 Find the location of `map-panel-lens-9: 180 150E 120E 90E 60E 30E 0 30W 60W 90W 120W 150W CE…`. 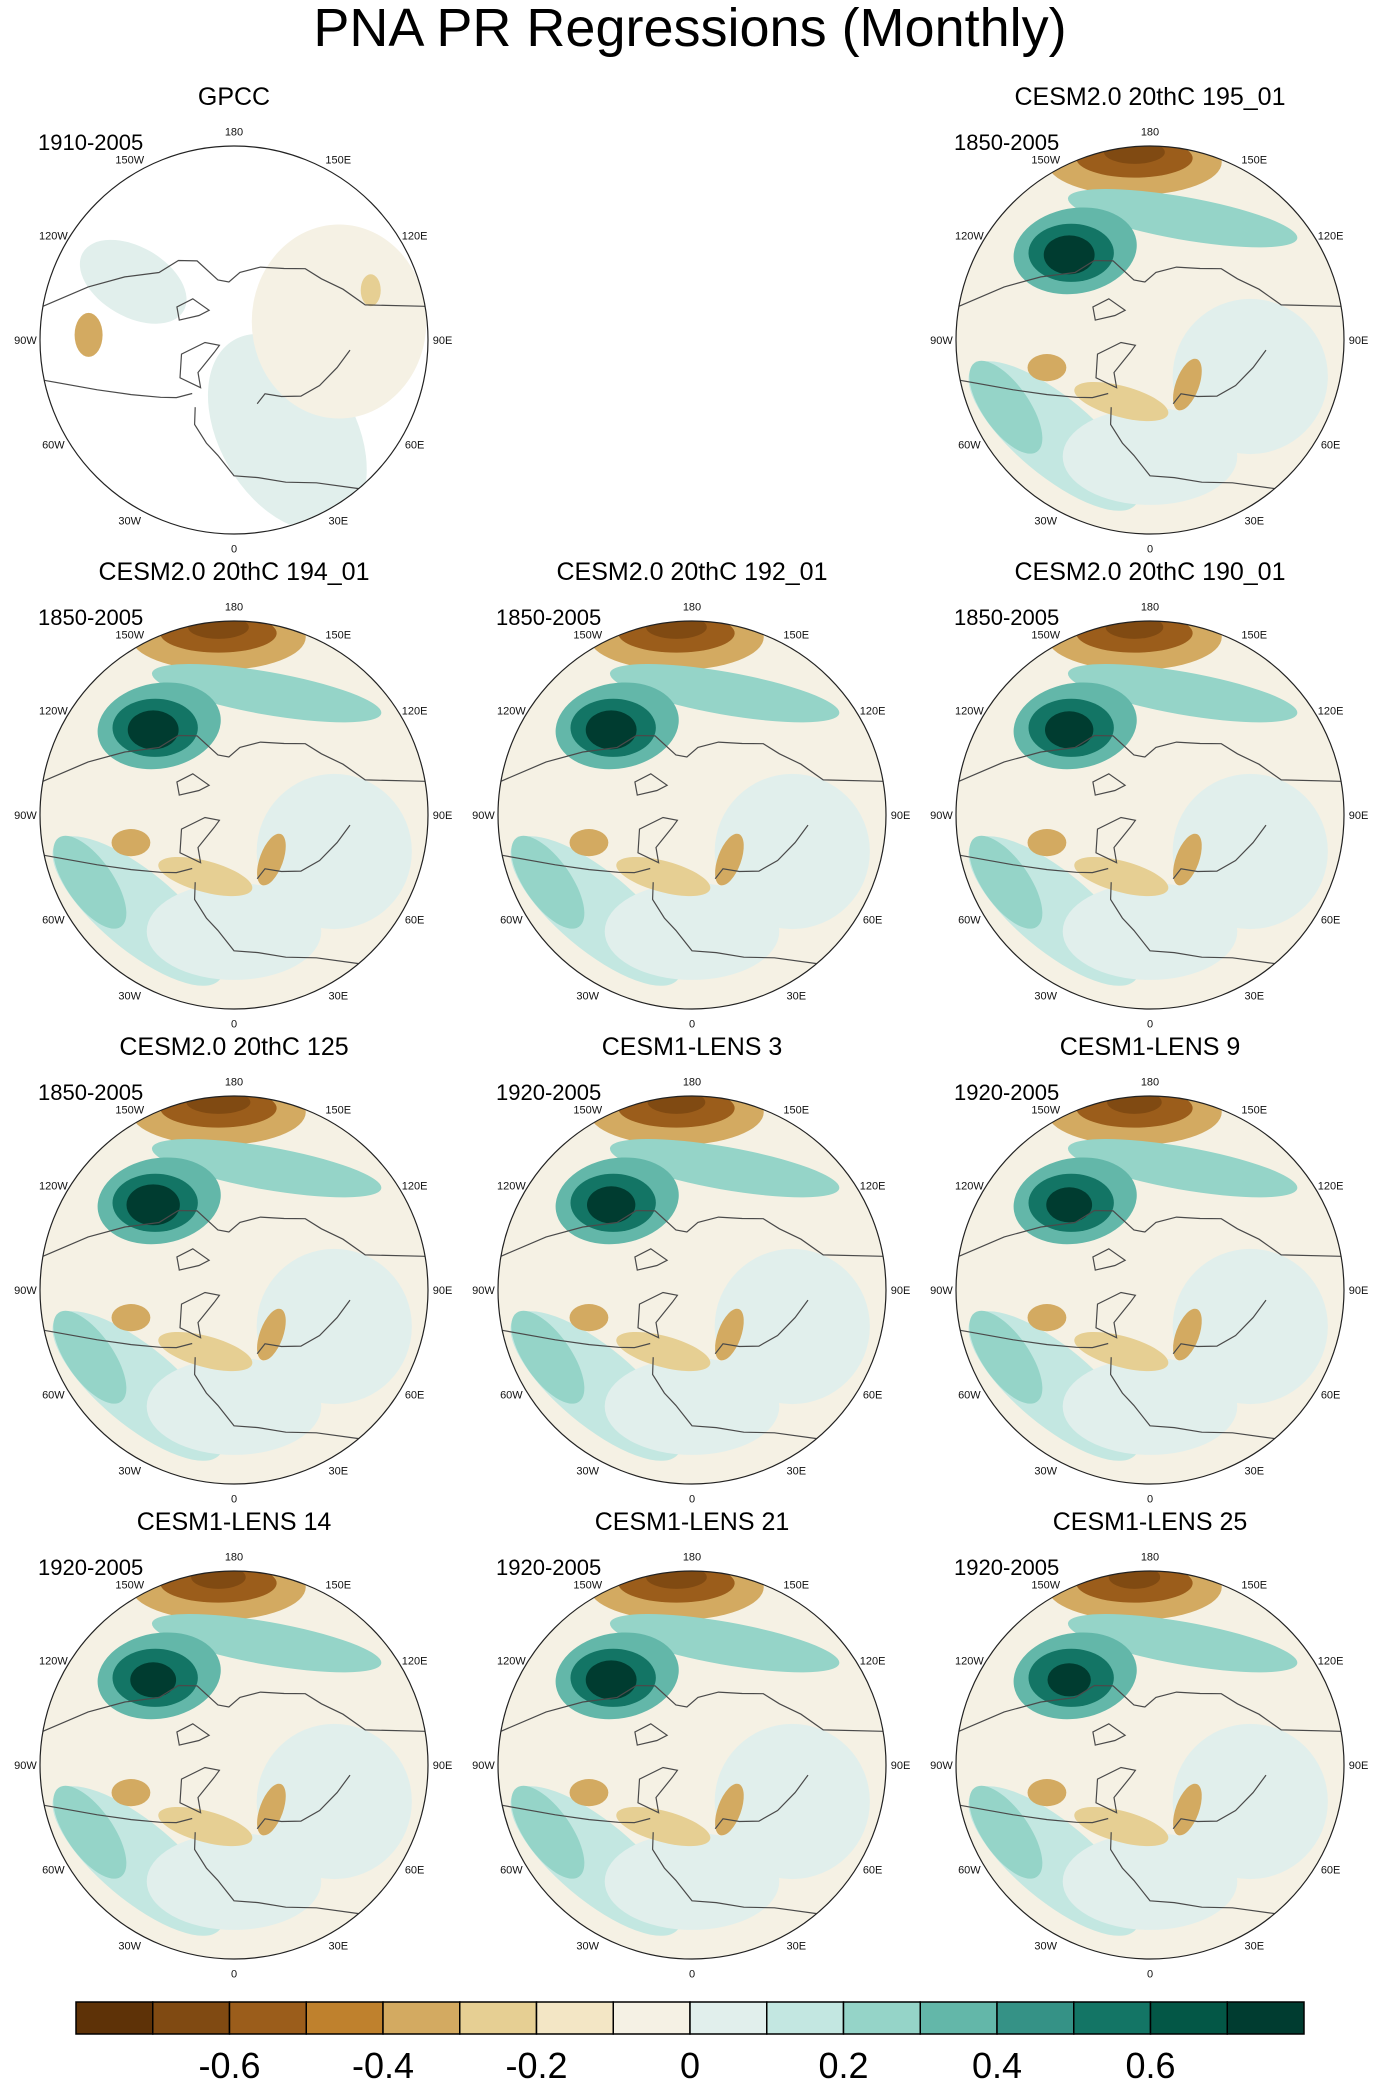

map-panel-lens-9: 180 150E 120E 90E 60E 30E 0 30W 60W 90W 120W 150W CE… is located at coordinates (1149, 1269).